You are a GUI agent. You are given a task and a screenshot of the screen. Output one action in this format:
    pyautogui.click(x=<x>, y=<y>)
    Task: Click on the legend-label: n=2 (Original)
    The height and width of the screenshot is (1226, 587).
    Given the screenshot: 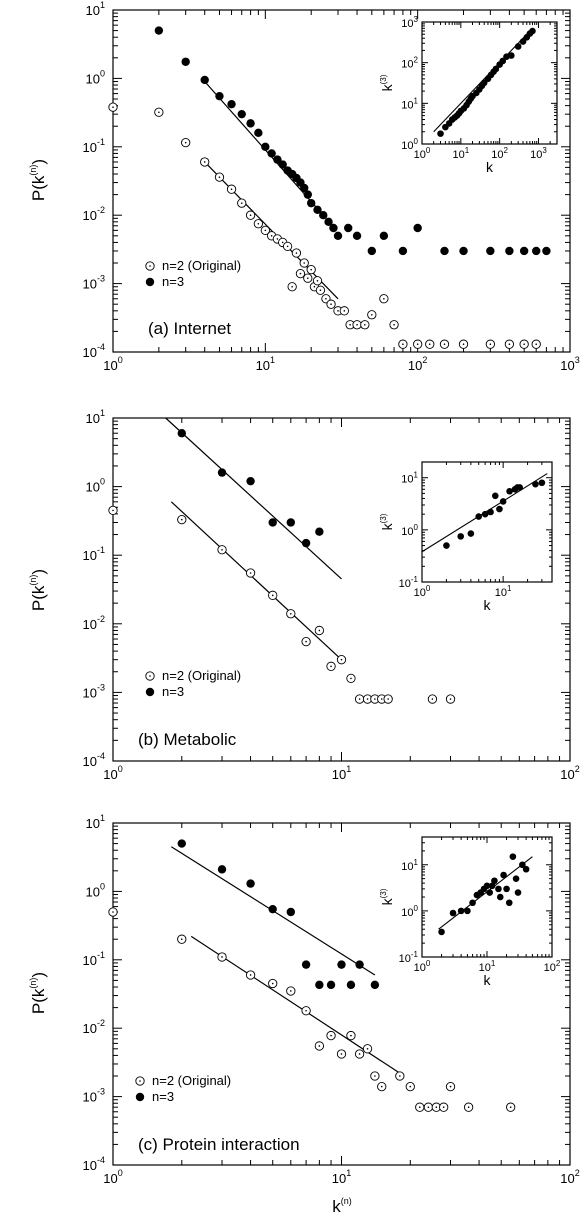 What is the action you would take?
    pyautogui.click(x=191, y=1080)
    